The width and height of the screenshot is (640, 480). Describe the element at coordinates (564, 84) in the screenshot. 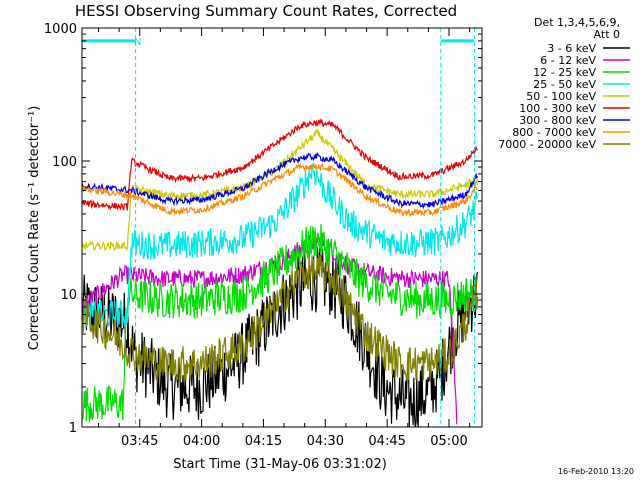

I see `legend-label-3: 25 - 50 keV` at that location.